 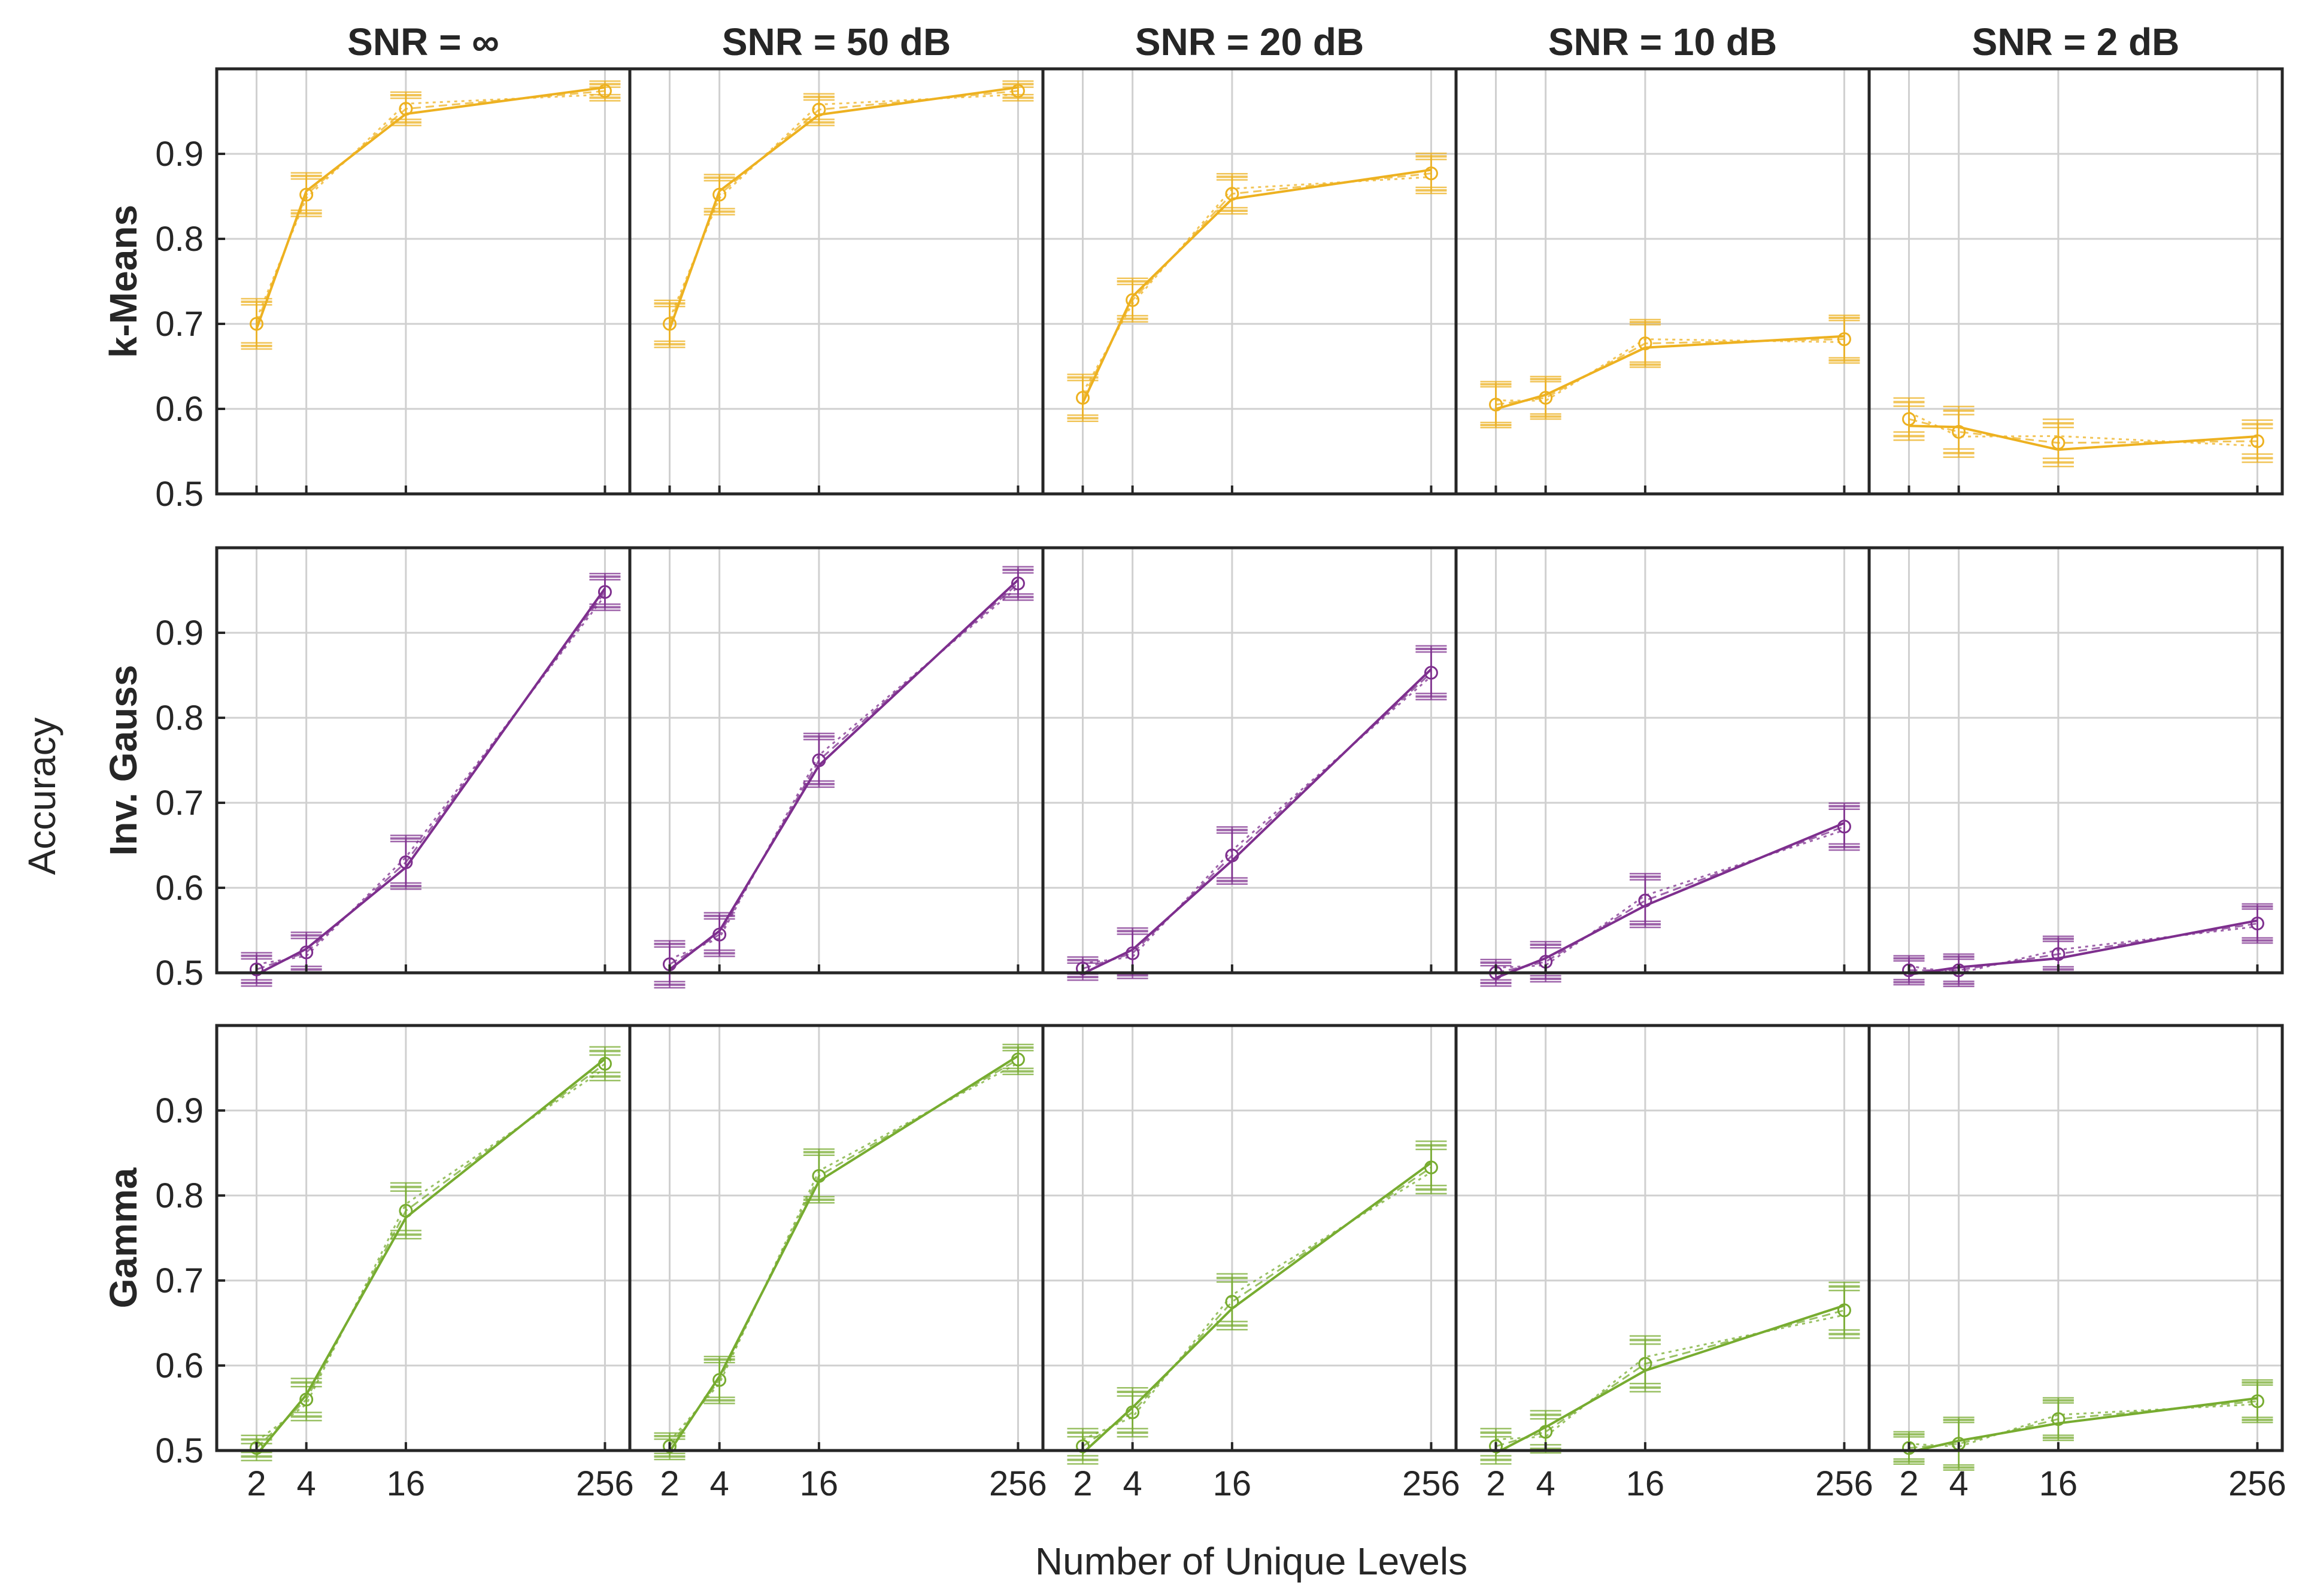 I want to click on series-line-inv-gauss-rep1, so click(x=1670, y=900).